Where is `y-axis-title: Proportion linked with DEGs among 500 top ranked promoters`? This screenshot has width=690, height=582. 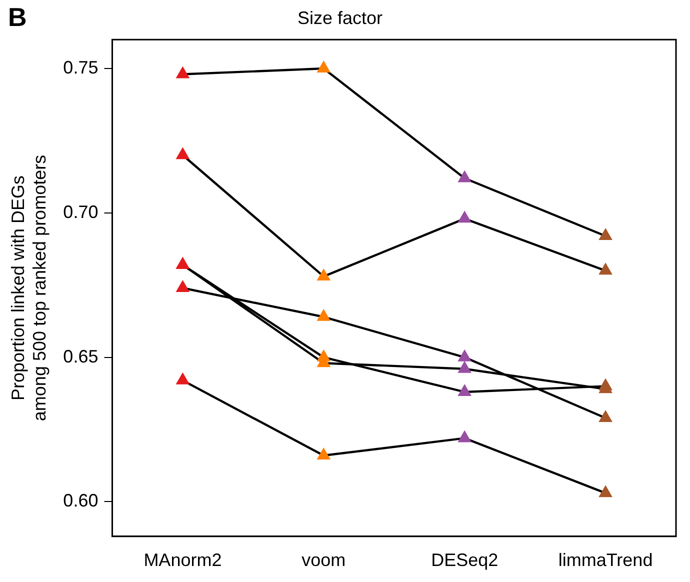 y-axis-title: Proportion linked with DEGs among 500 top ranked promoters is located at coordinates (29, 288).